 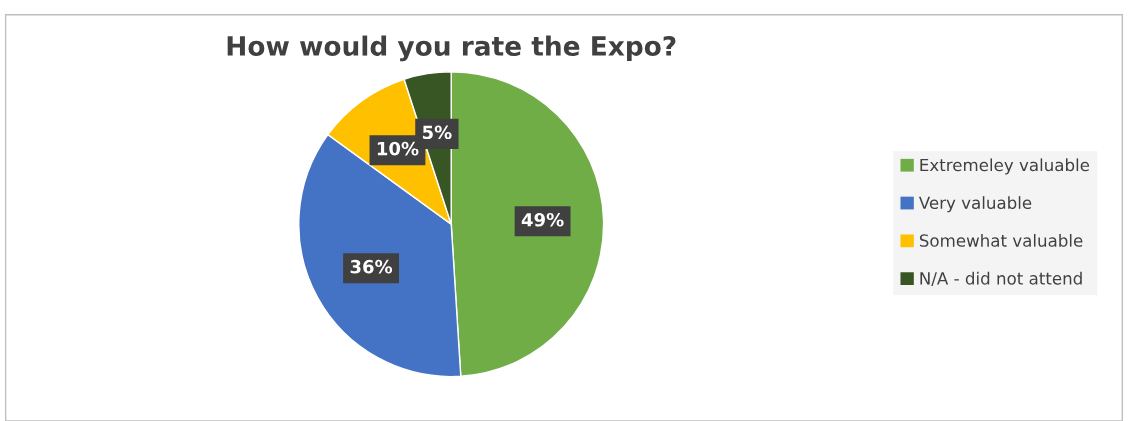 I want to click on data-label: 49%, so click(x=542, y=219).